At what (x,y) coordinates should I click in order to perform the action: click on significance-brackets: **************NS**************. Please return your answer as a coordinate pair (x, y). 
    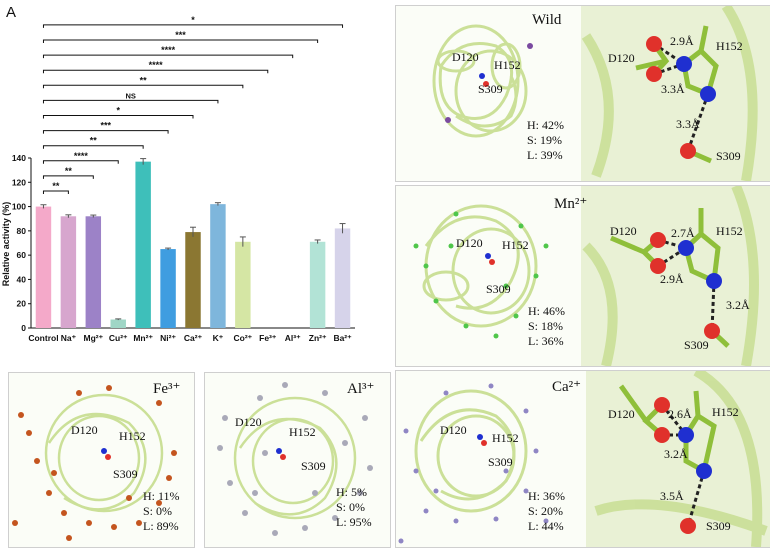
    Looking at the image, I should click on (193, 104).